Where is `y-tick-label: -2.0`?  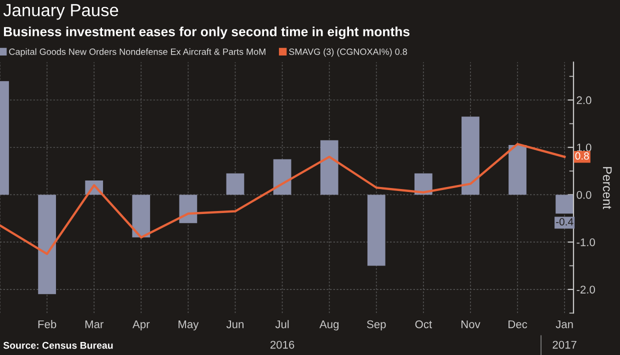 y-tick-label: -2.0 is located at coordinates (585, 290).